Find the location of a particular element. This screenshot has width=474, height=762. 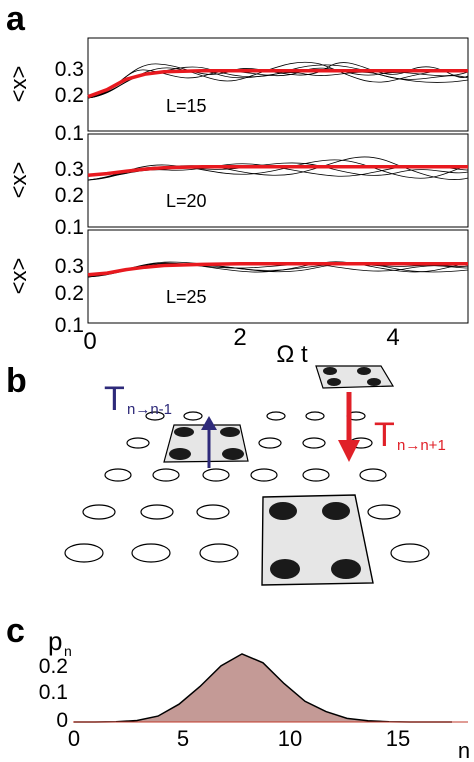

x-tick-label: 2 is located at coordinates (239, 337).